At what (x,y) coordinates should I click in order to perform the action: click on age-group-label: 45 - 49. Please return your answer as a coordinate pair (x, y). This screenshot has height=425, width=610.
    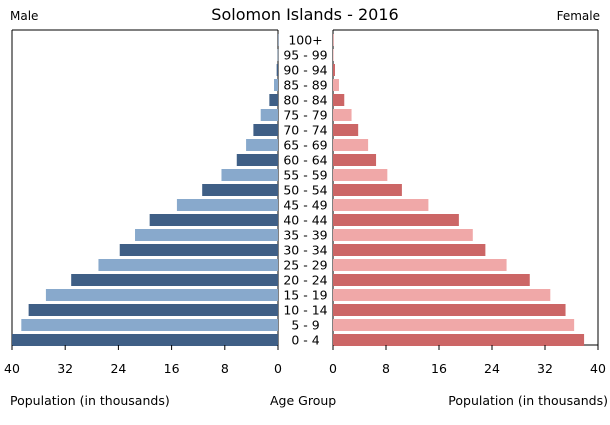
    Looking at the image, I should click on (305, 205).